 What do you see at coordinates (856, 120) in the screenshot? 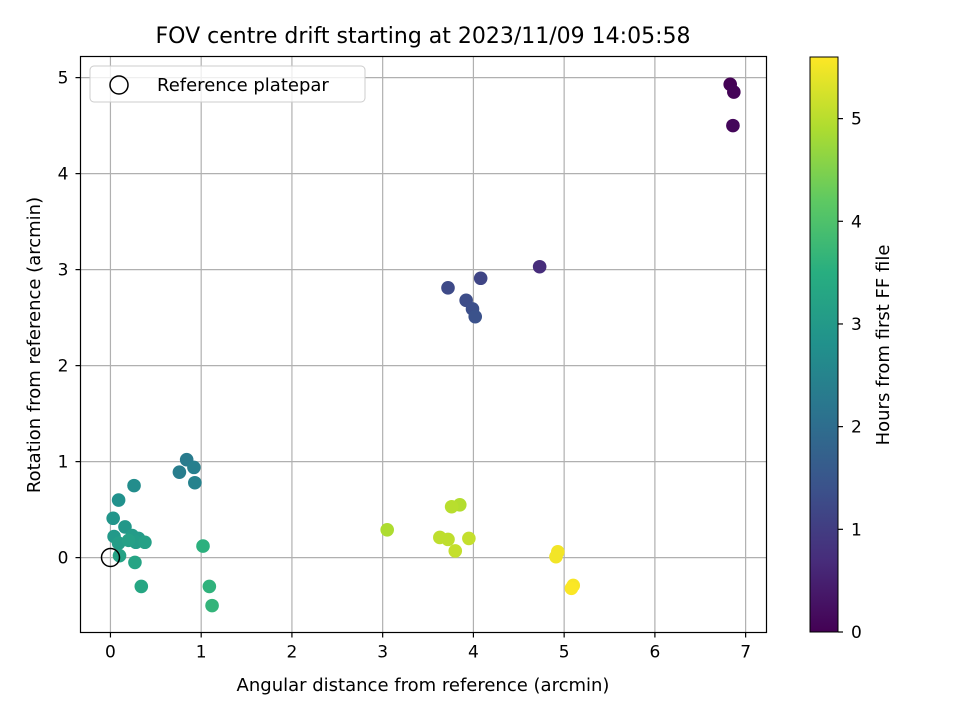
I see `colorbar-tick-label: 5` at bounding box center [856, 120].